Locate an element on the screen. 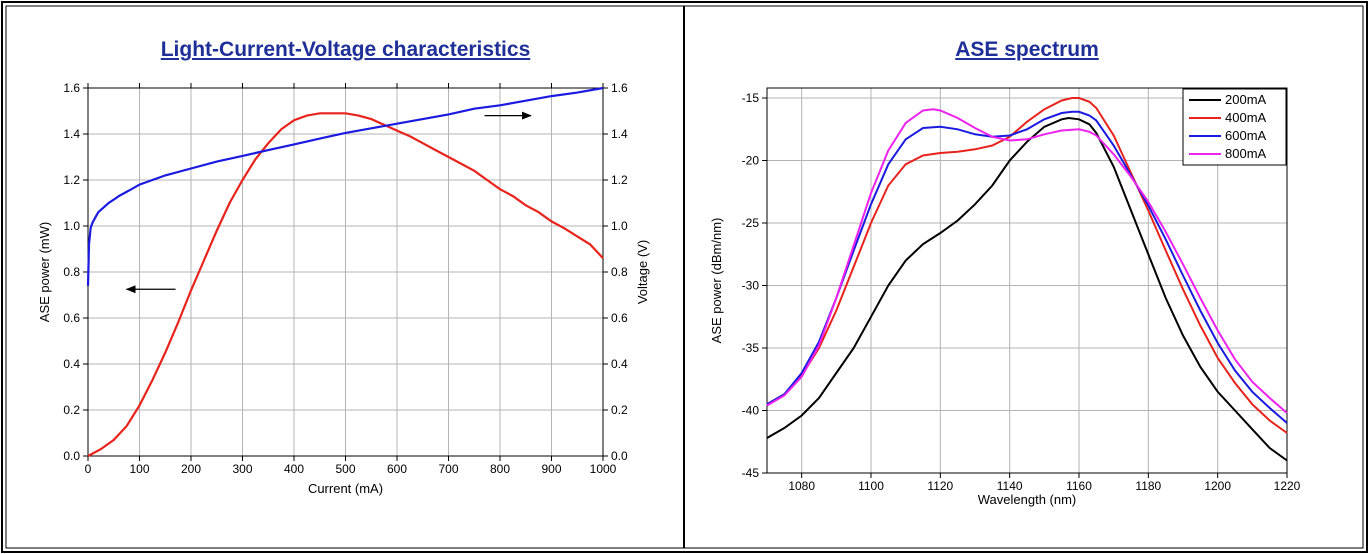  y2-tick-label: 0.0 is located at coordinates (619, 456).